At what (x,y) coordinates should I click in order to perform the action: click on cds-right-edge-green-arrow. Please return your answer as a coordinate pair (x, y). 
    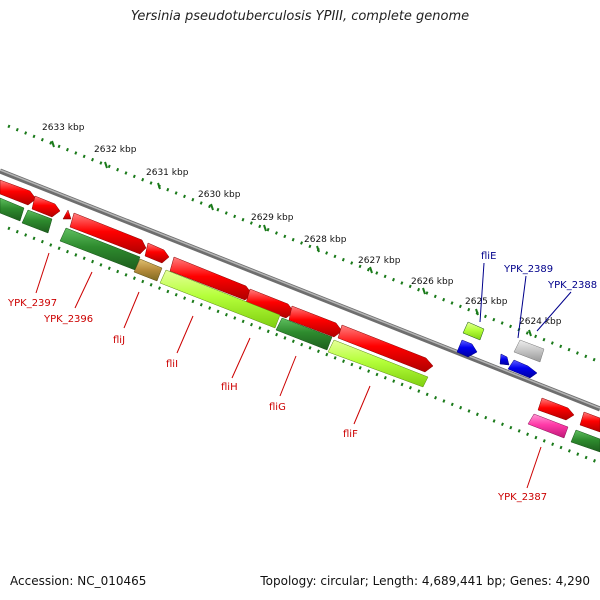
    Looking at the image, I should click on (585, 441).